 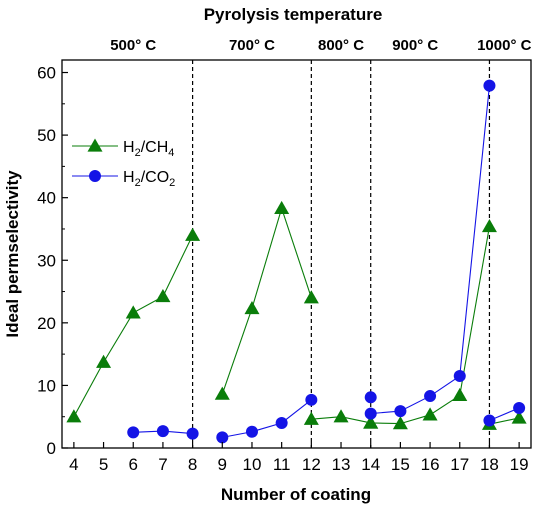 What do you see at coordinates (400, 464) in the screenshot?
I see `x-tick-label-15: 15` at bounding box center [400, 464].